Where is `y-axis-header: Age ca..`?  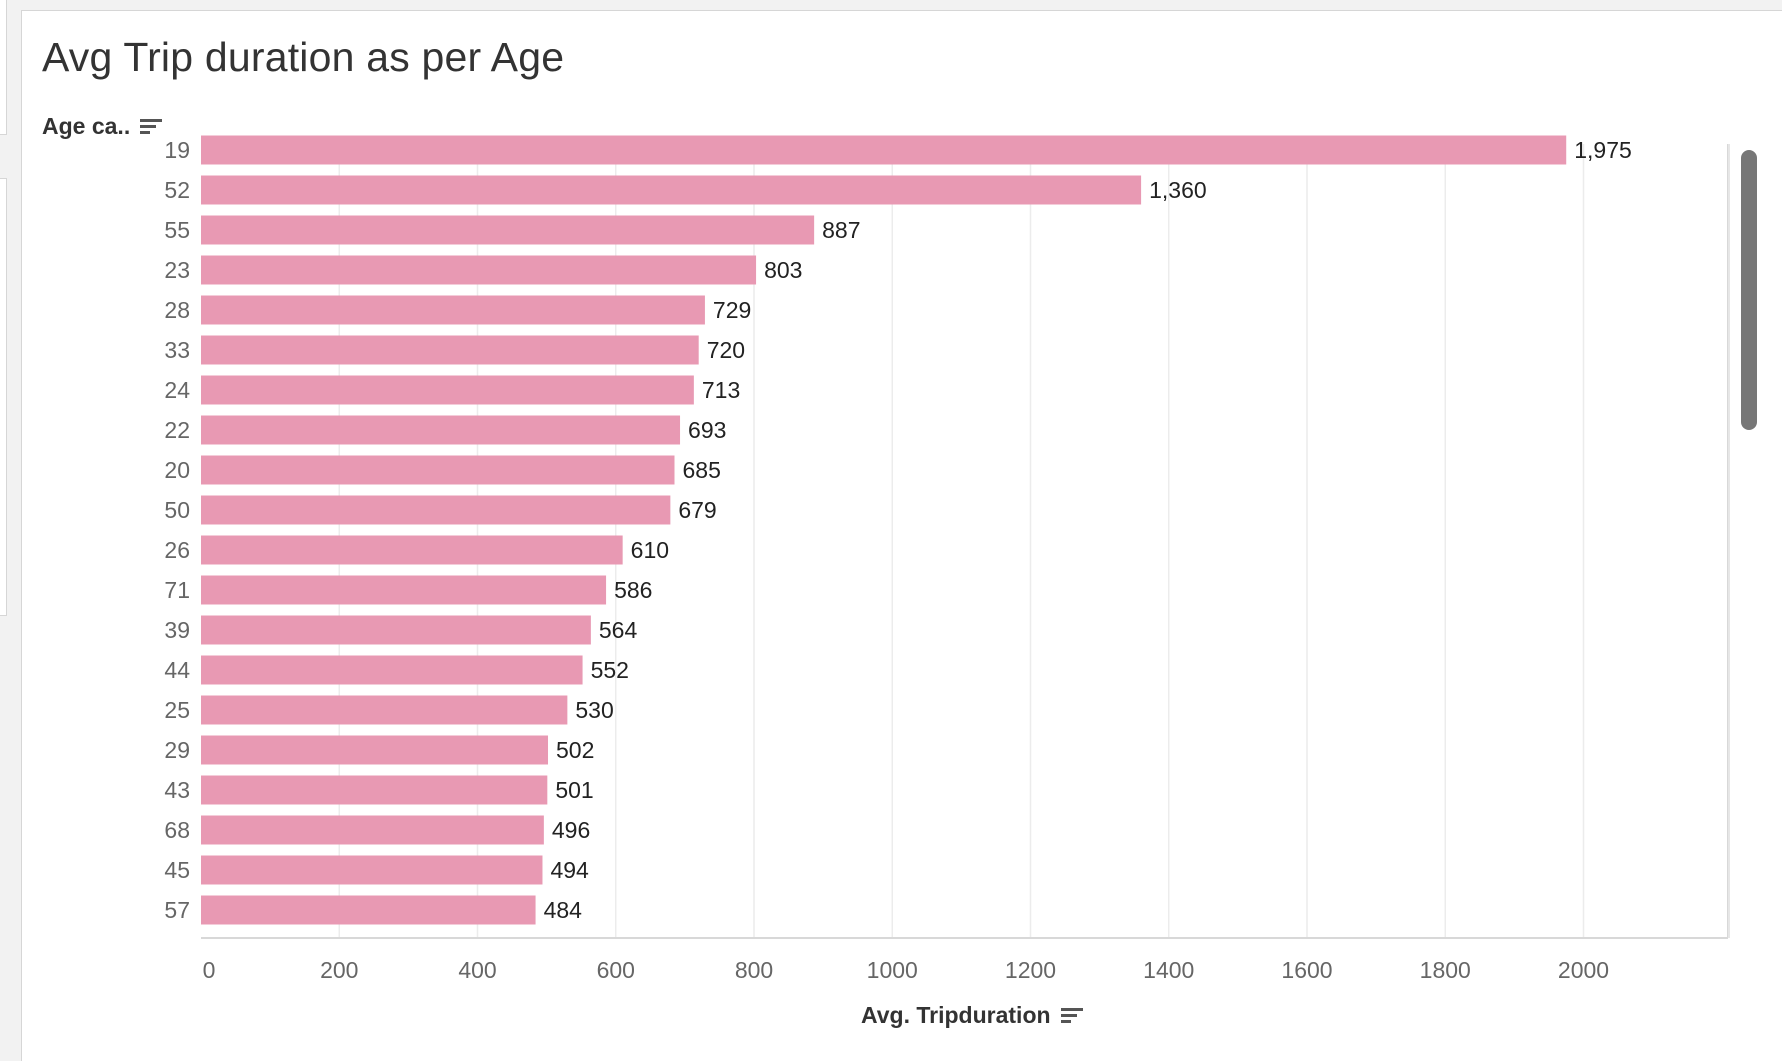 y-axis-header: Age ca.. is located at coordinates (102, 126).